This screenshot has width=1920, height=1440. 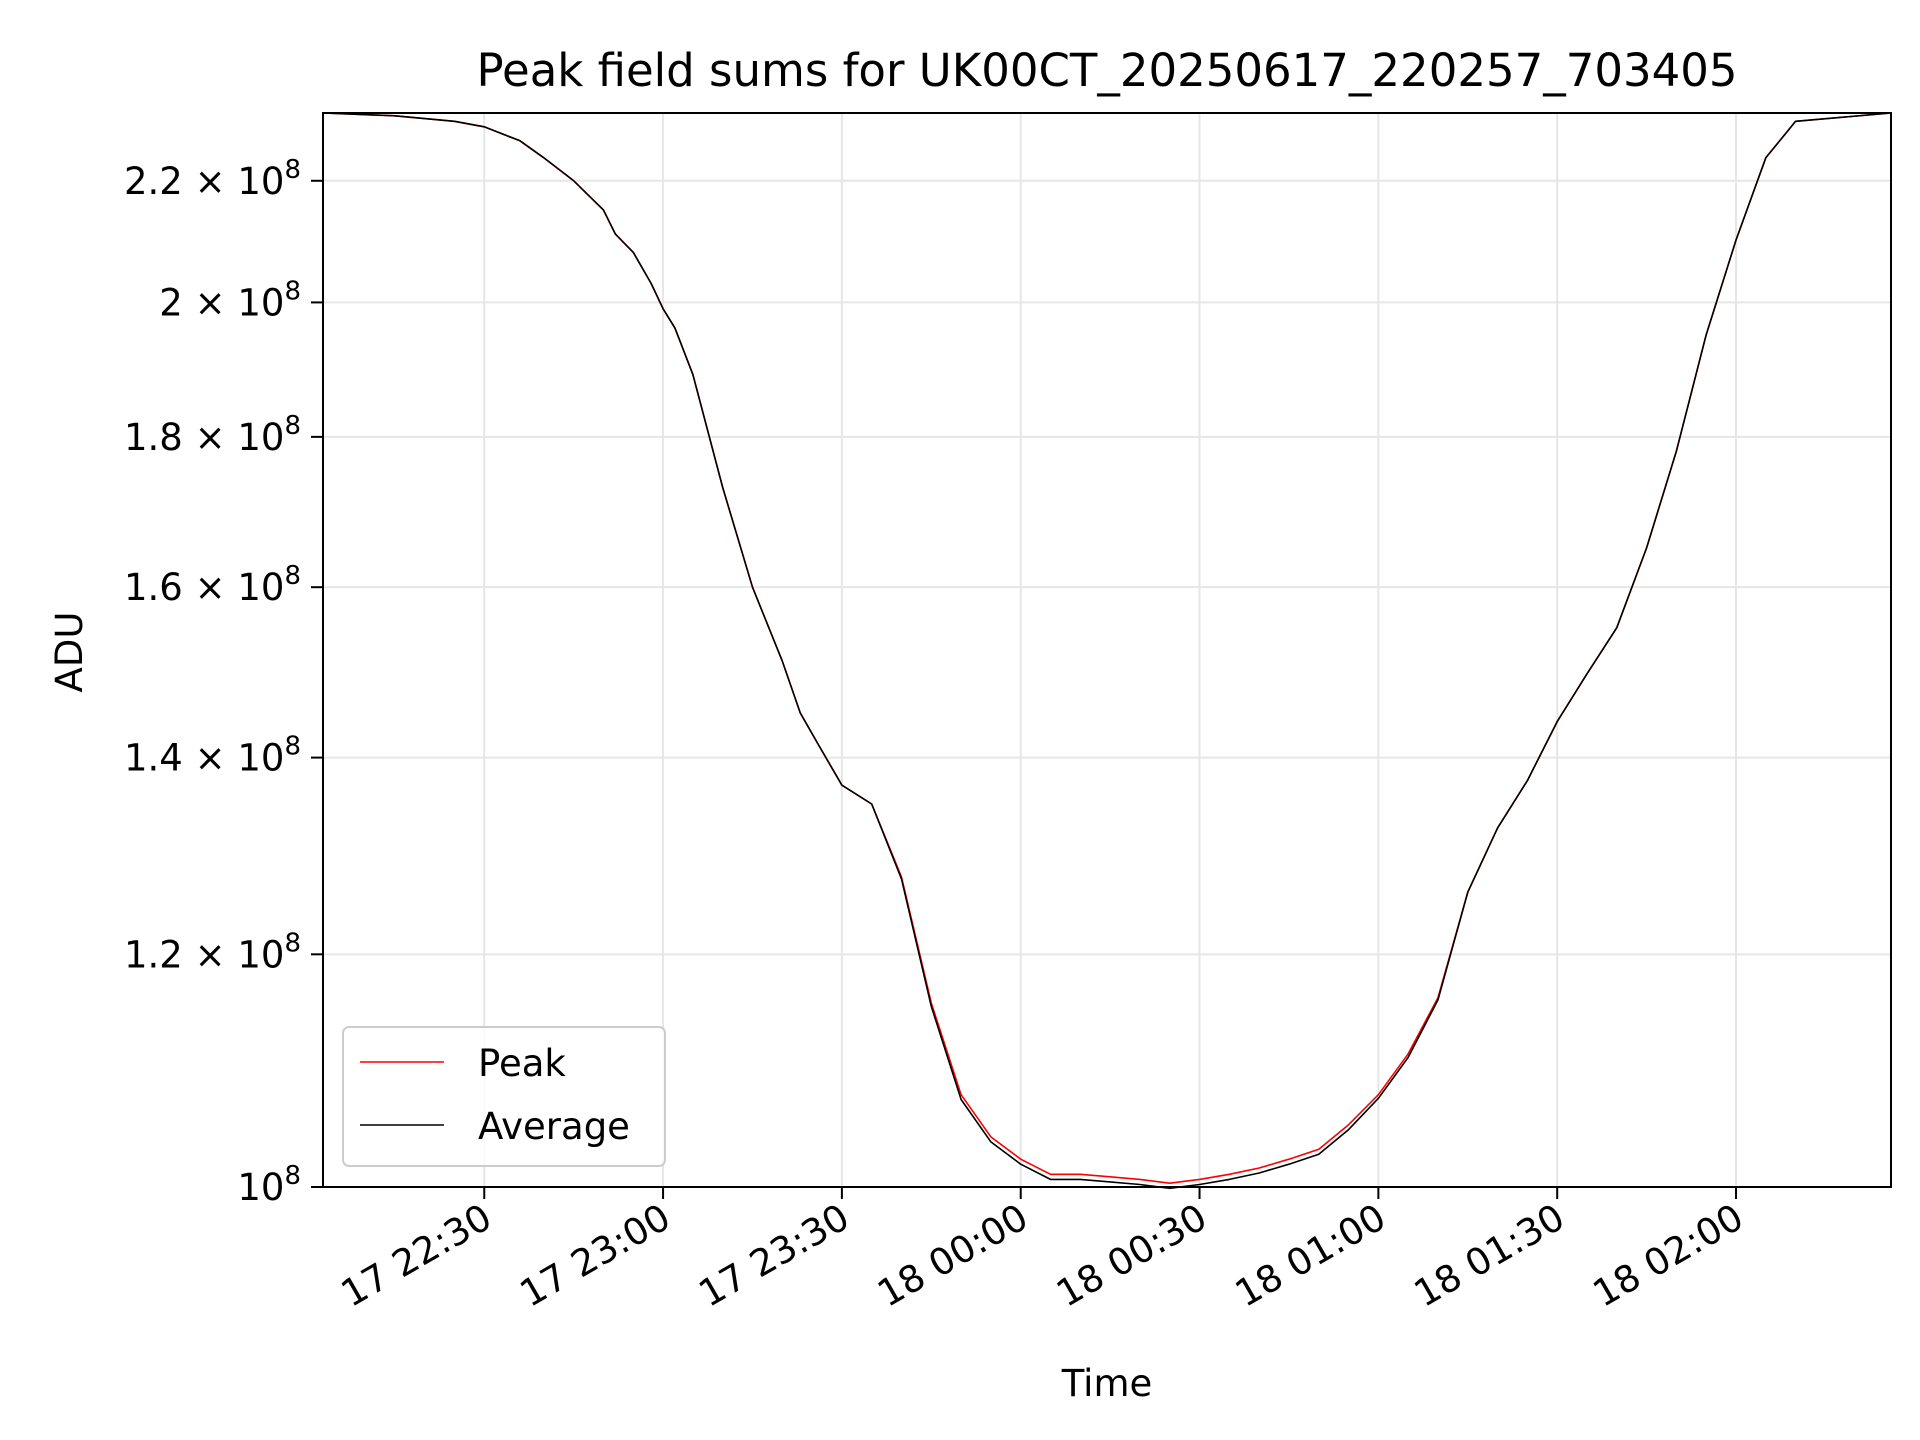 What do you see at coordinates (212, 179) in the screenshot?
I see `y-tick-label: 2.2 × 108` at bounding box center [212, 179].